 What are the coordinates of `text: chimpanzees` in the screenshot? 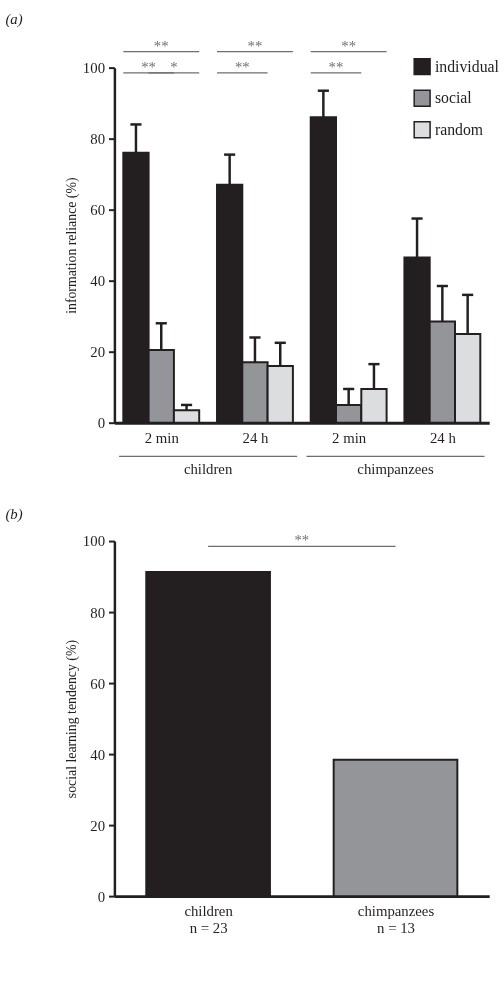 It's located at (395, 468).